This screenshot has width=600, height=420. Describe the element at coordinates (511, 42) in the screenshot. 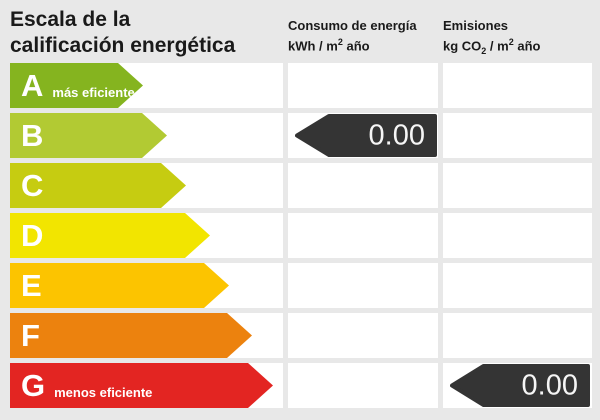

I see `emisiones-unit-sup: 2` at that location.